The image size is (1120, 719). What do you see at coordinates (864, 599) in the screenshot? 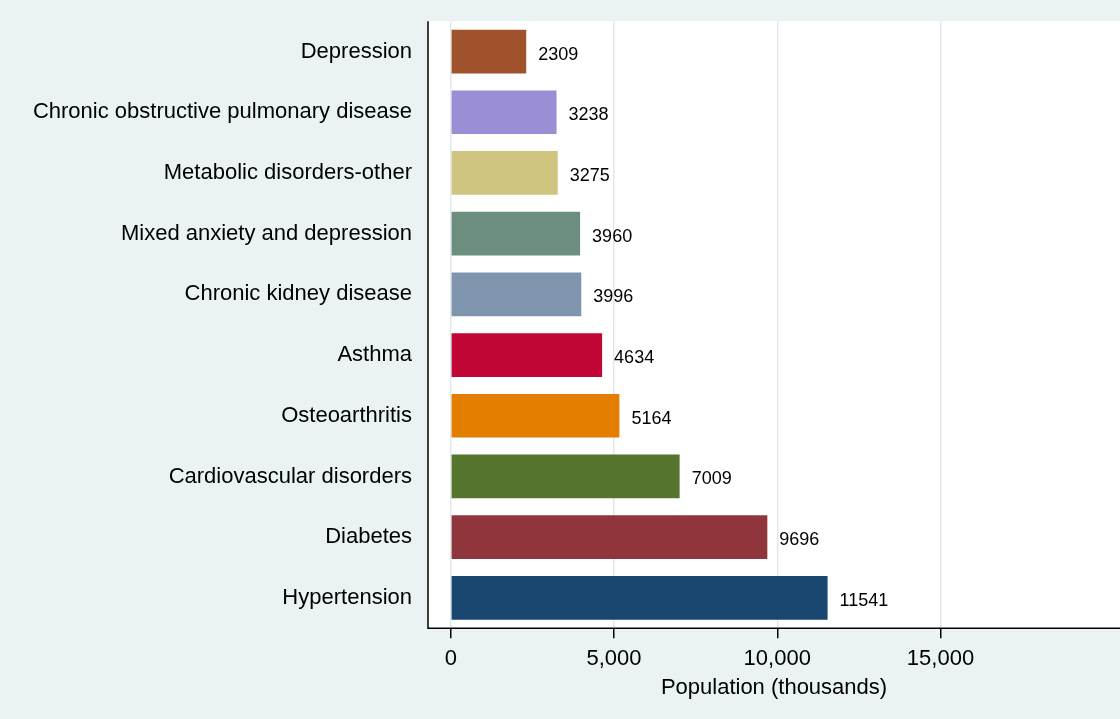
I see `data-label: 11541` at bounding box center [864, 599].